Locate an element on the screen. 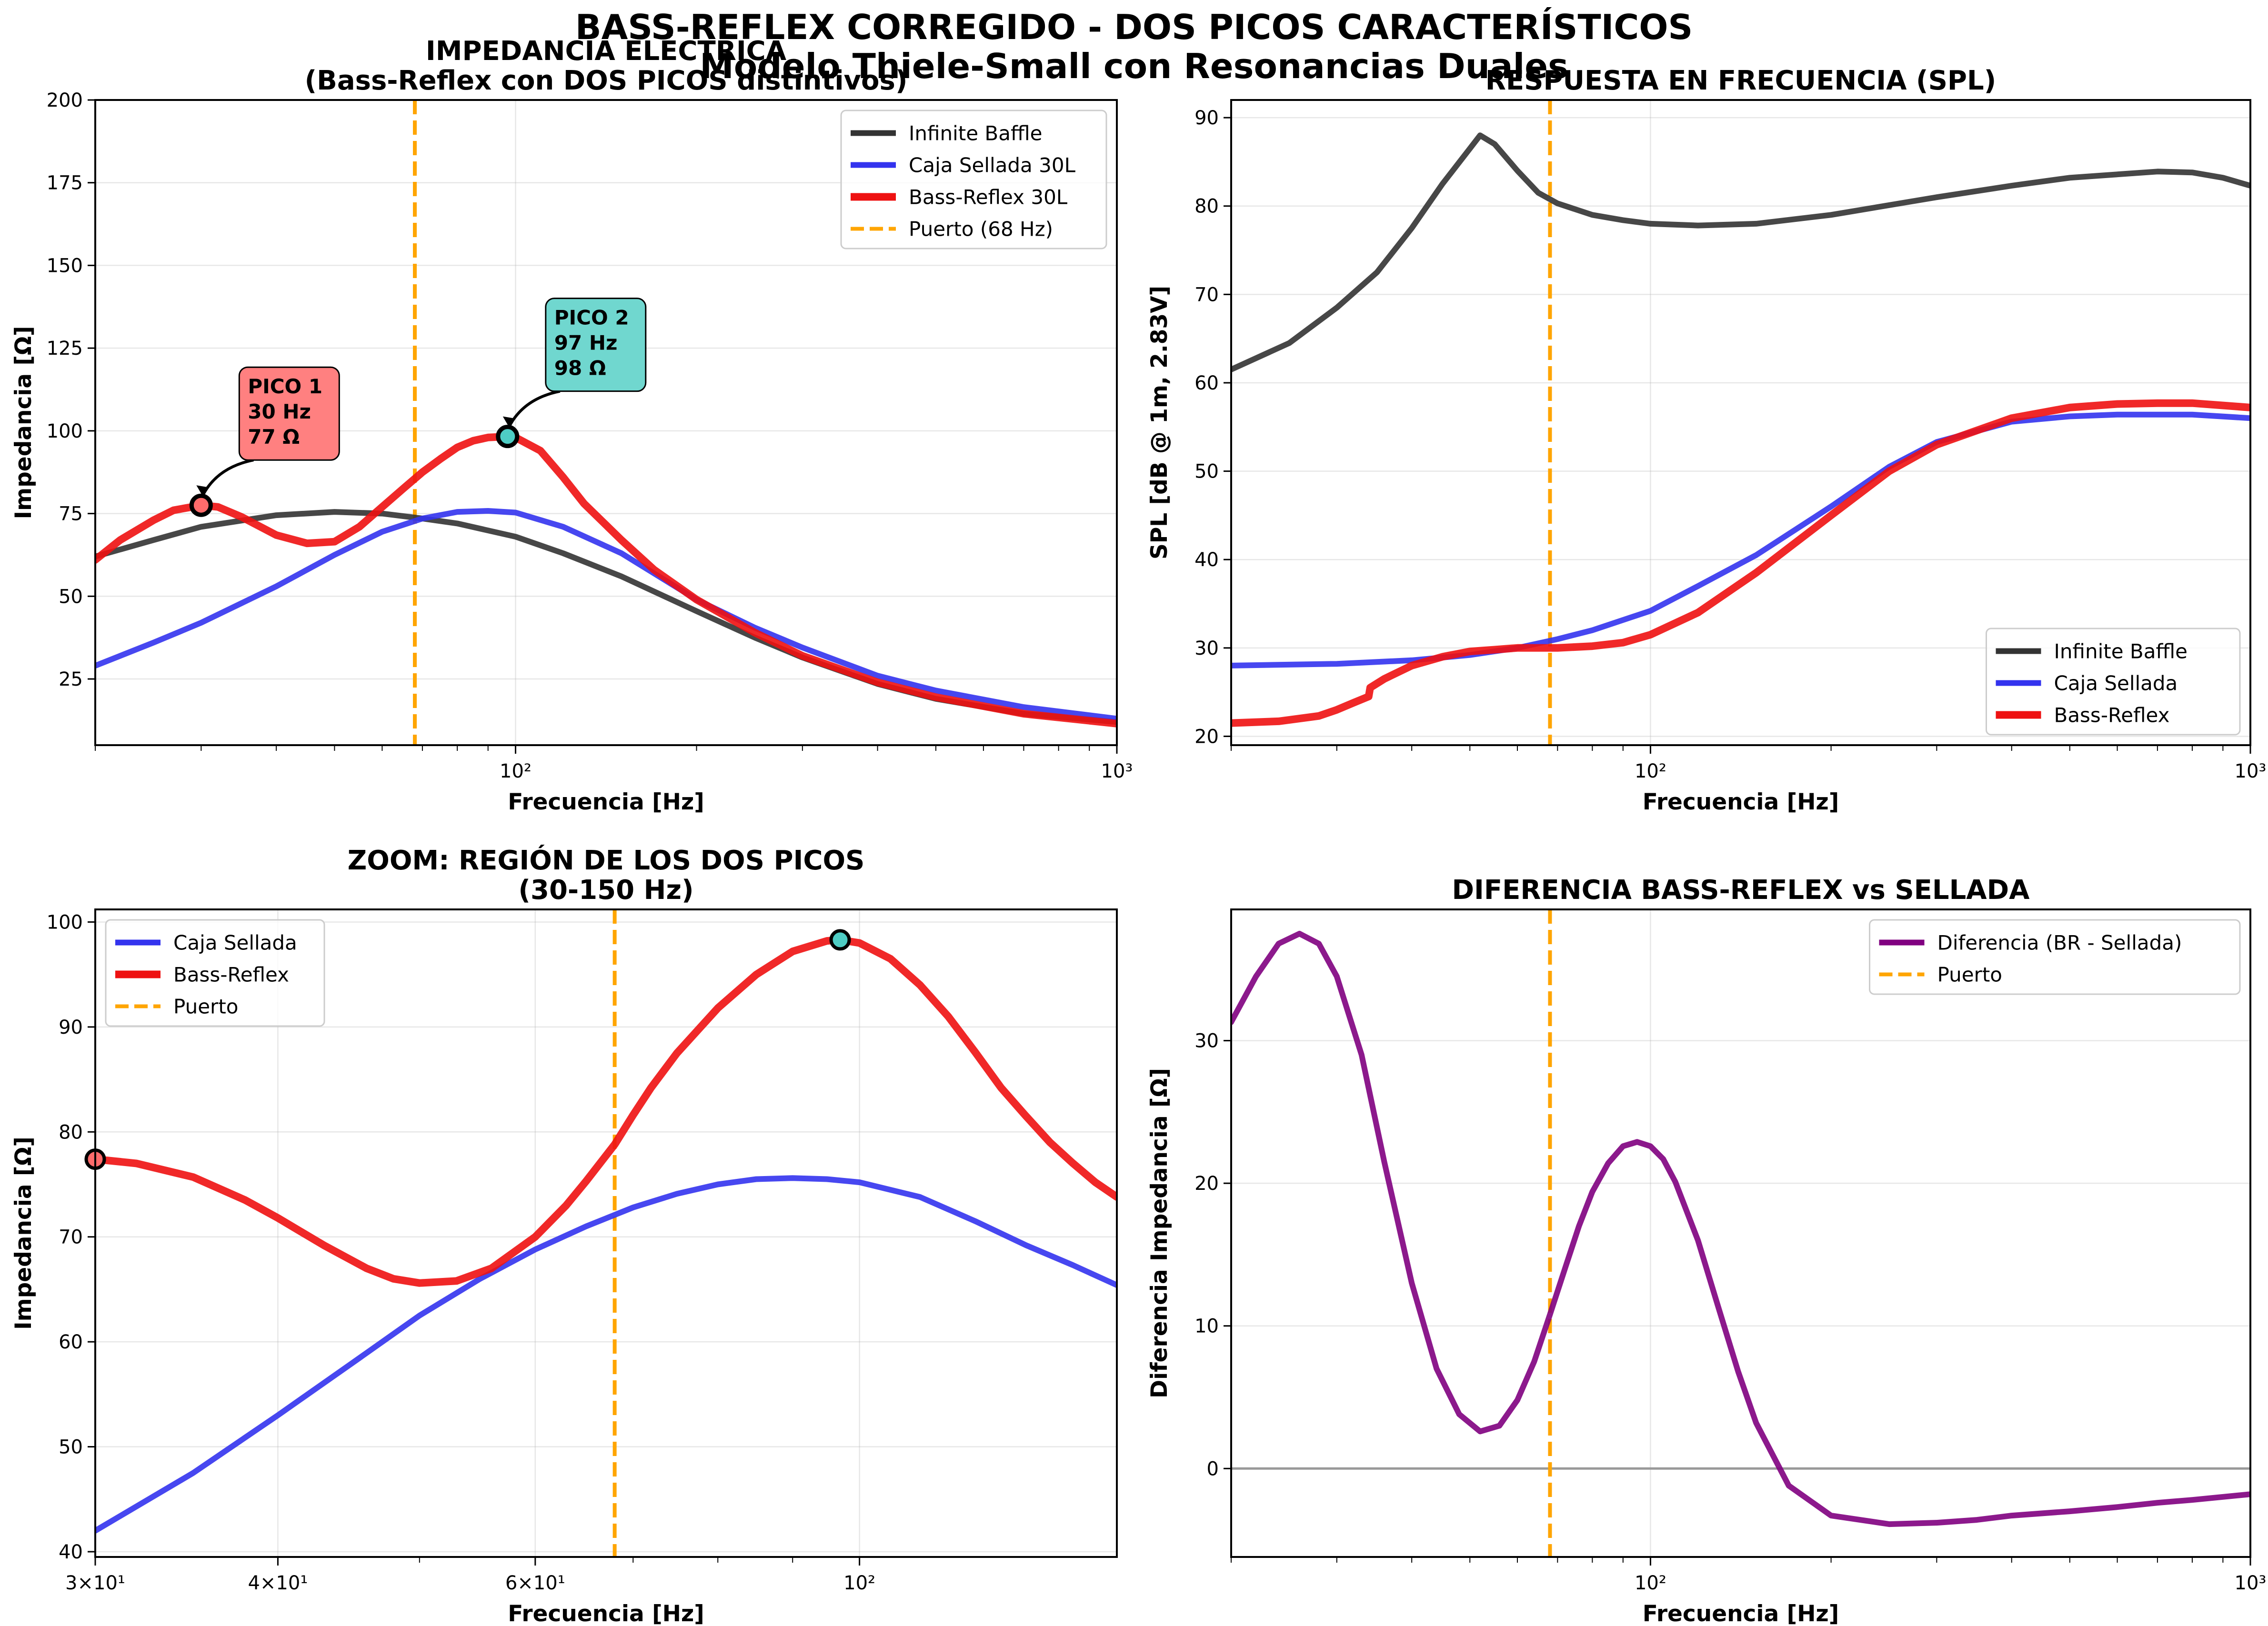 This screenshot has height=1626, width=2268. y-axis: 40 50 60 70 80 90 100 is located at coordinates (71, 1237).